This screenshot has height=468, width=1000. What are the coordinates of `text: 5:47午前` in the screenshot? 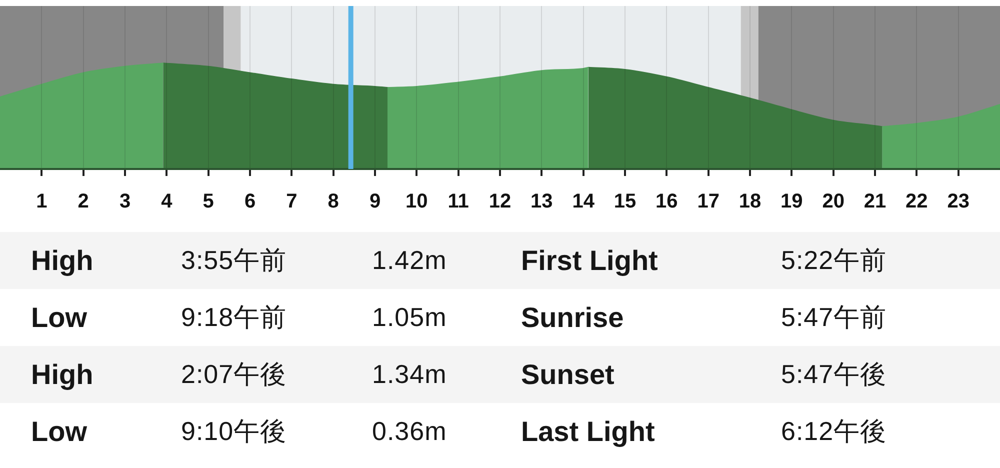 It's located at (834, 317).